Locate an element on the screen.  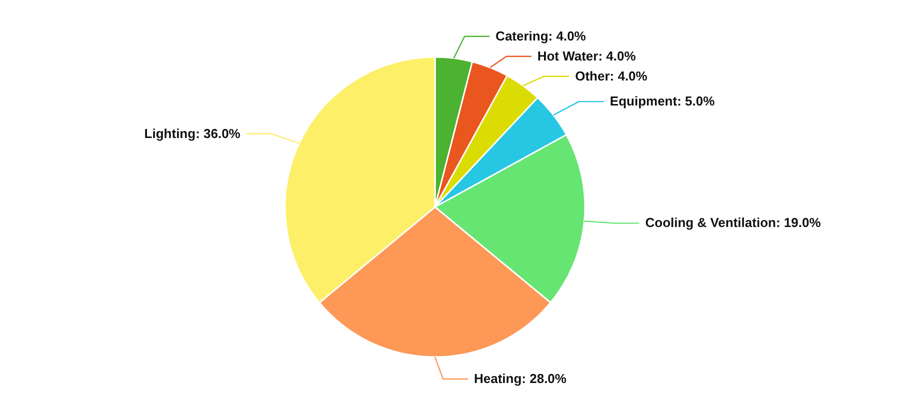
slice-label: Catering: 4.0% is located at coordinates (541, 36).